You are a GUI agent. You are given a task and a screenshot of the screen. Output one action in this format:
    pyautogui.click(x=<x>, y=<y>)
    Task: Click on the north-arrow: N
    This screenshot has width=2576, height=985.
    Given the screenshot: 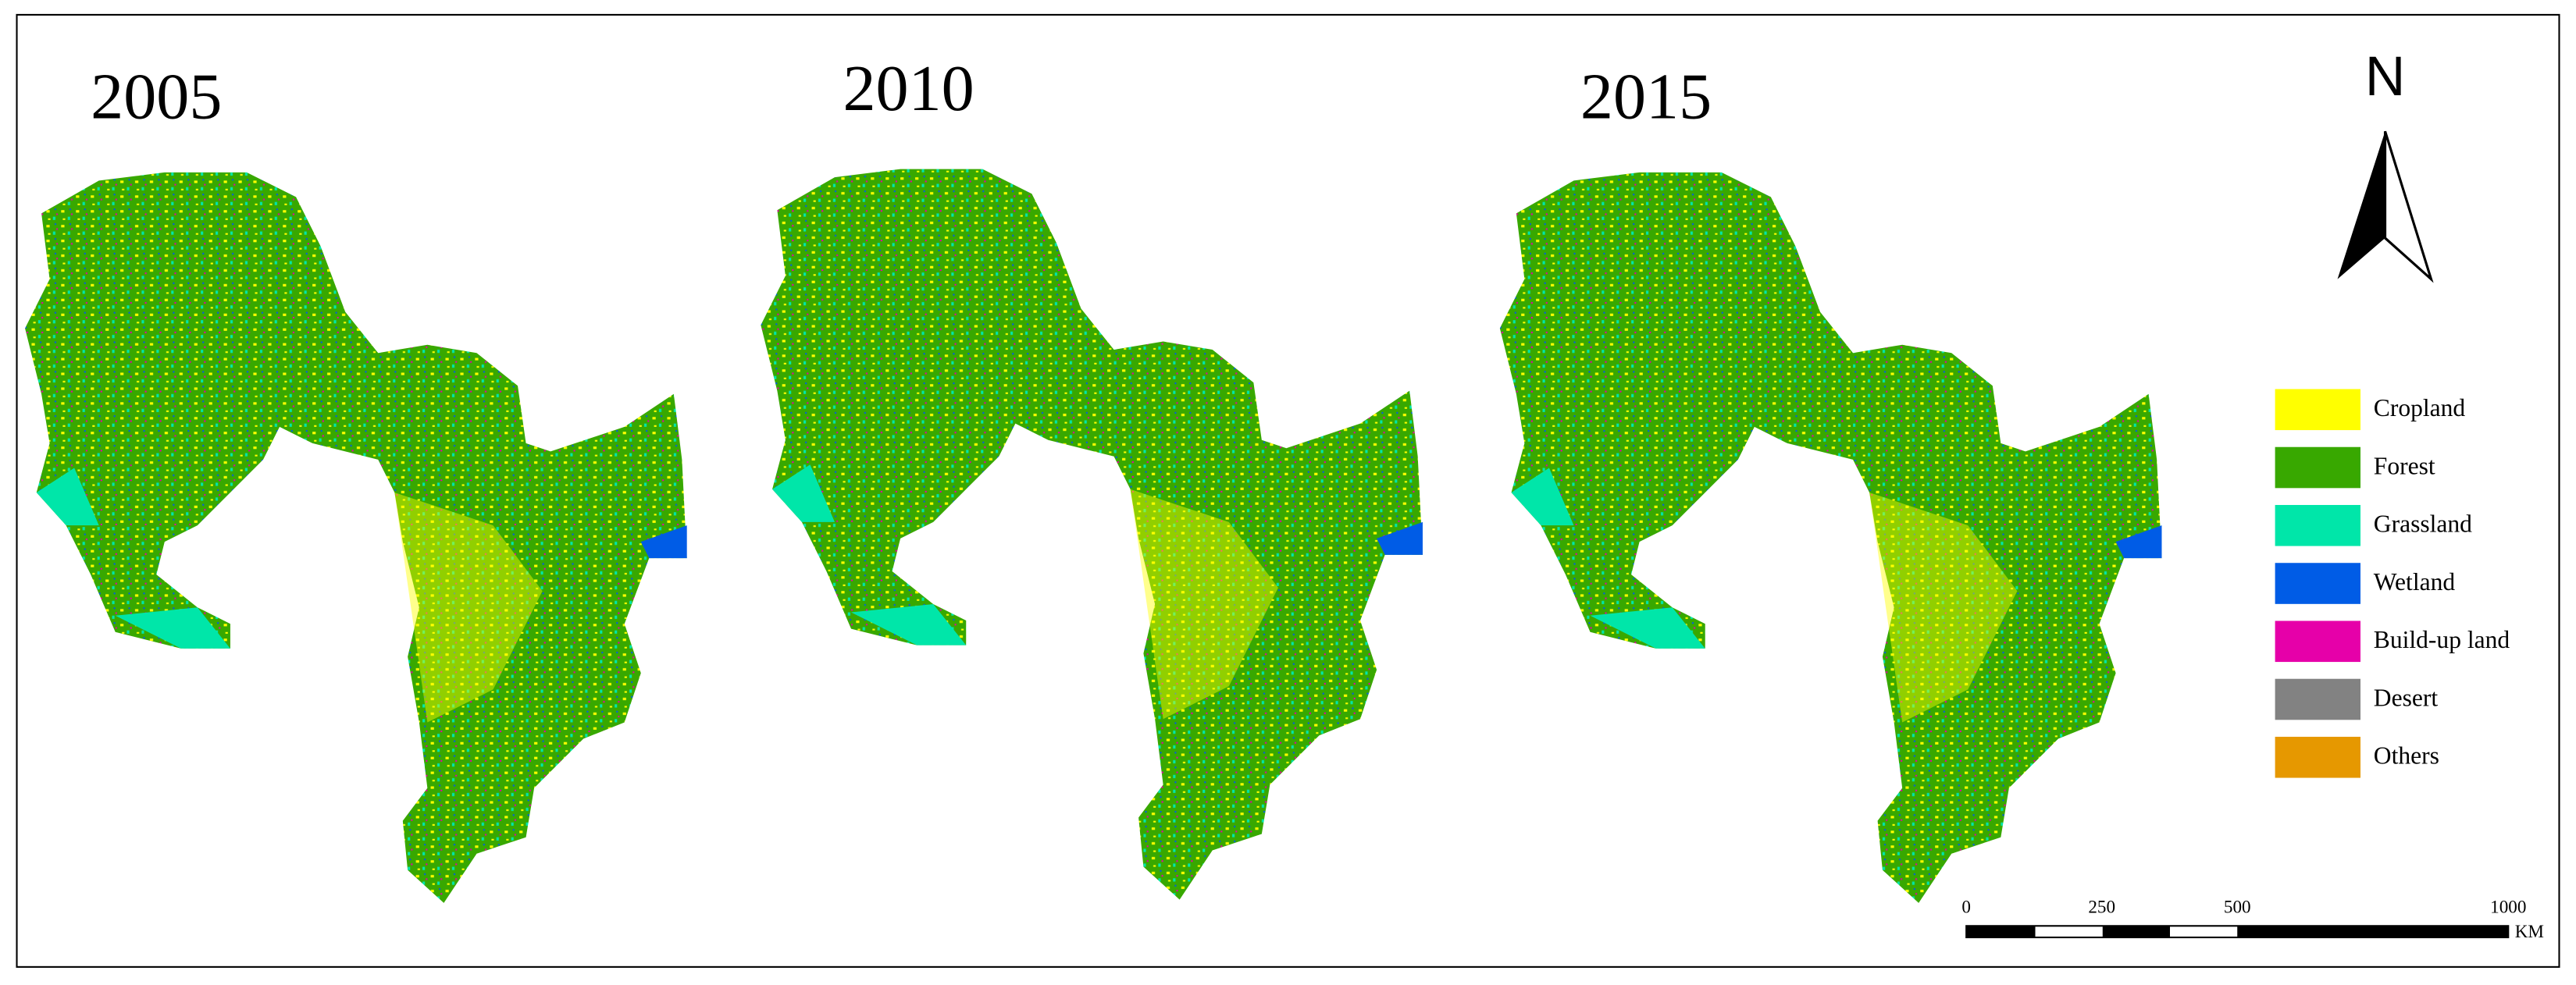 What is the action you would take?
    pyautogui.click(x=2385, y=164)
    